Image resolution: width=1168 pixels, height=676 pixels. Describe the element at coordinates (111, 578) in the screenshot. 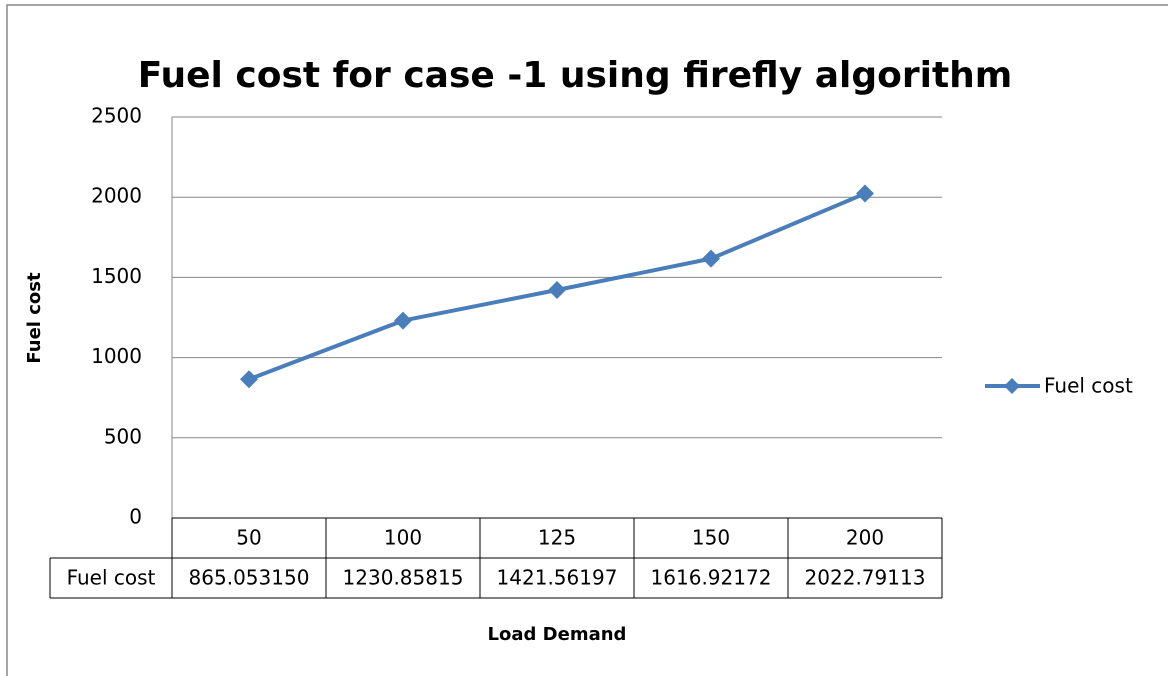

I see `table-row-header: Fuel cost` at that location.